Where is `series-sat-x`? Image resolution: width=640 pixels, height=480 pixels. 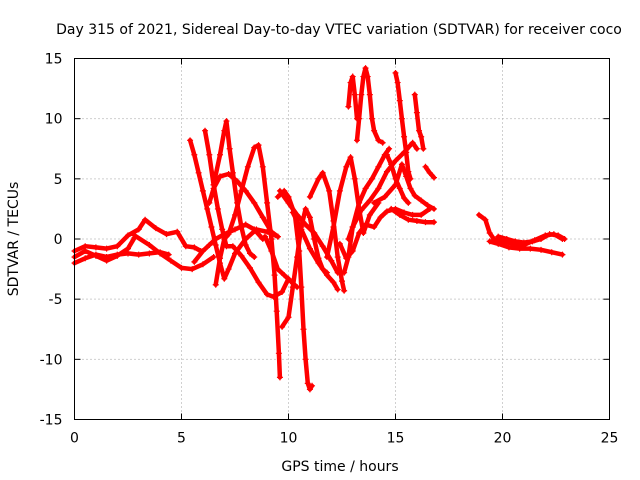 series-sat-x is located at coordinates (403, 125).